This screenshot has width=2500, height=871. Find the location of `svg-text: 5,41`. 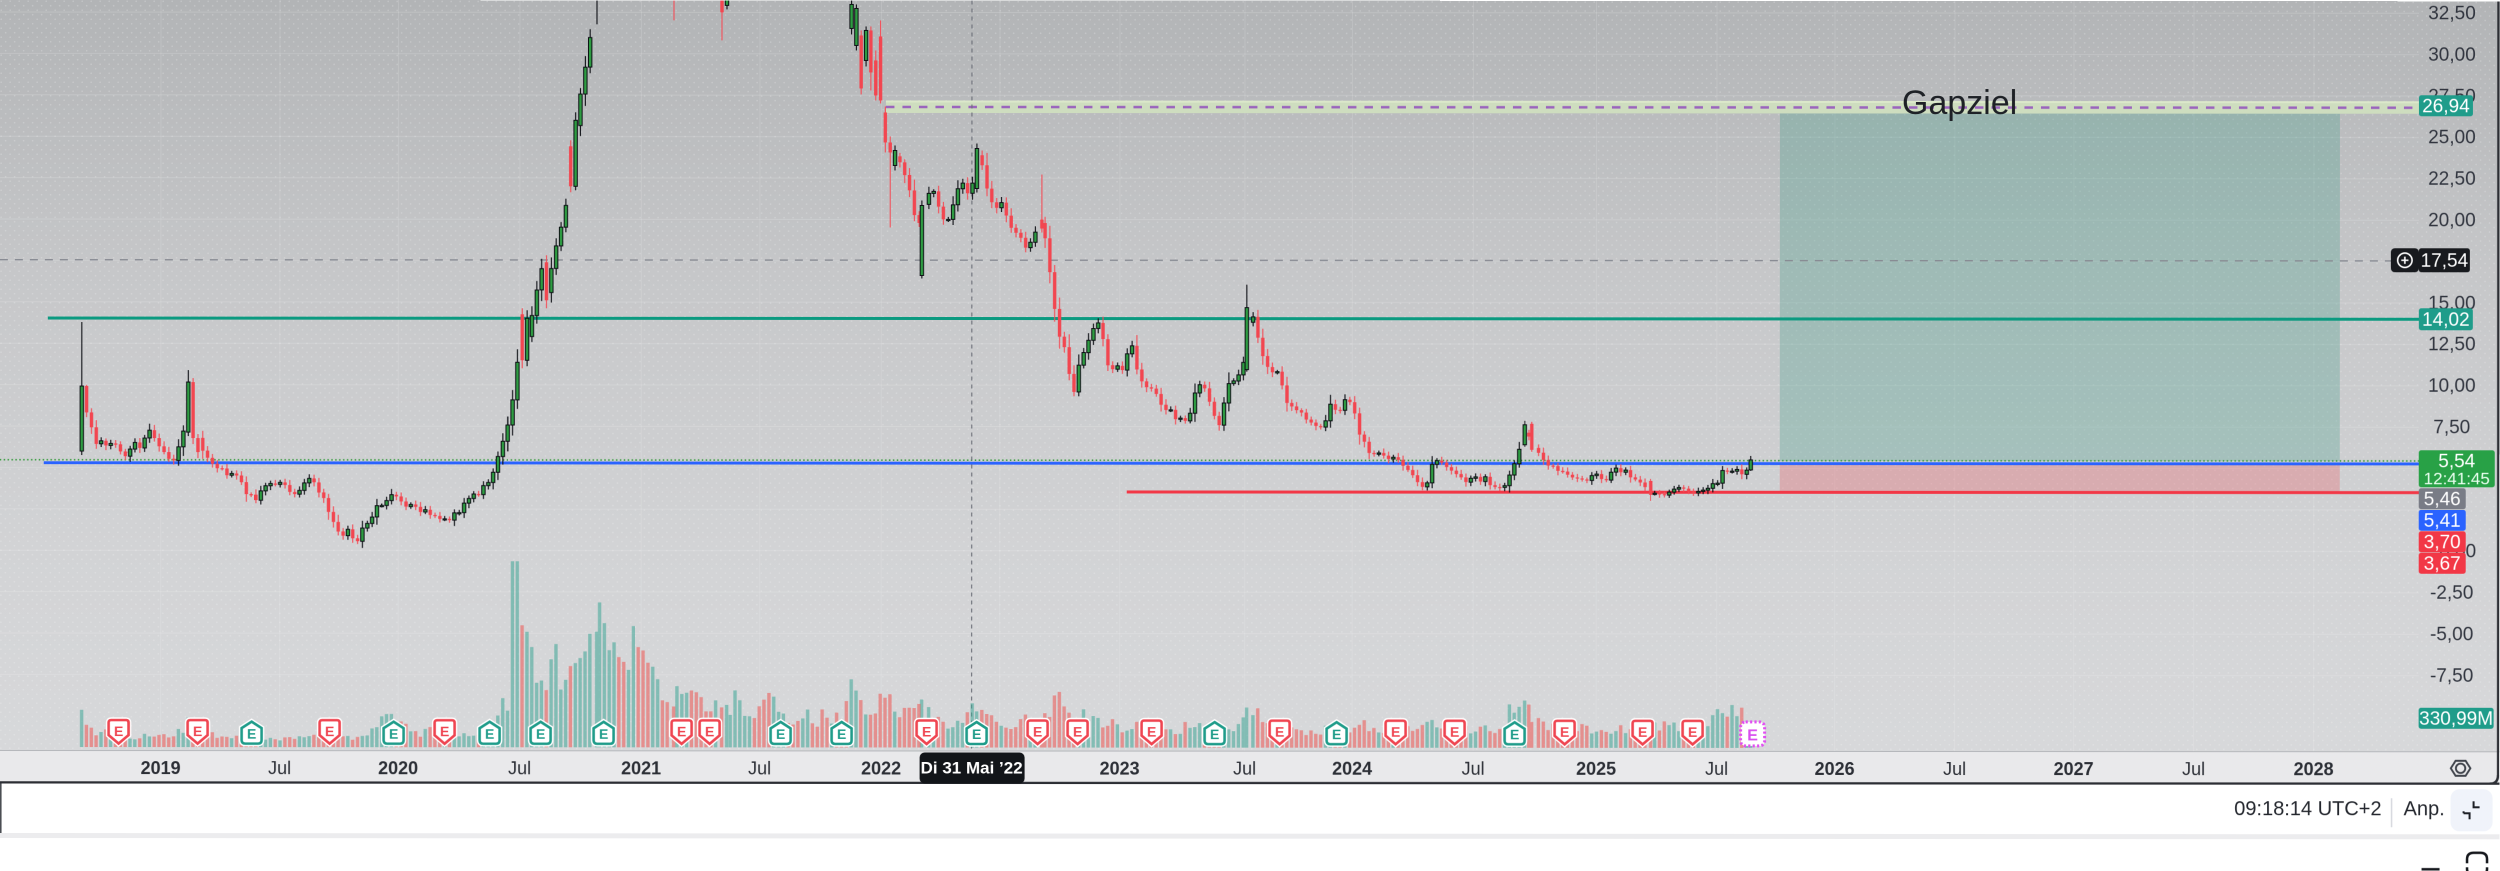

svg-text: 5,41 is located at coordinates (2442, 521).